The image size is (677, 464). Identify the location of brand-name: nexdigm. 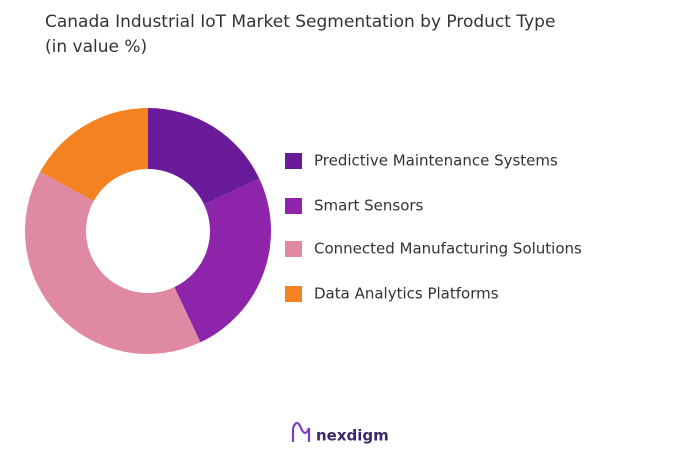
(352, 436).